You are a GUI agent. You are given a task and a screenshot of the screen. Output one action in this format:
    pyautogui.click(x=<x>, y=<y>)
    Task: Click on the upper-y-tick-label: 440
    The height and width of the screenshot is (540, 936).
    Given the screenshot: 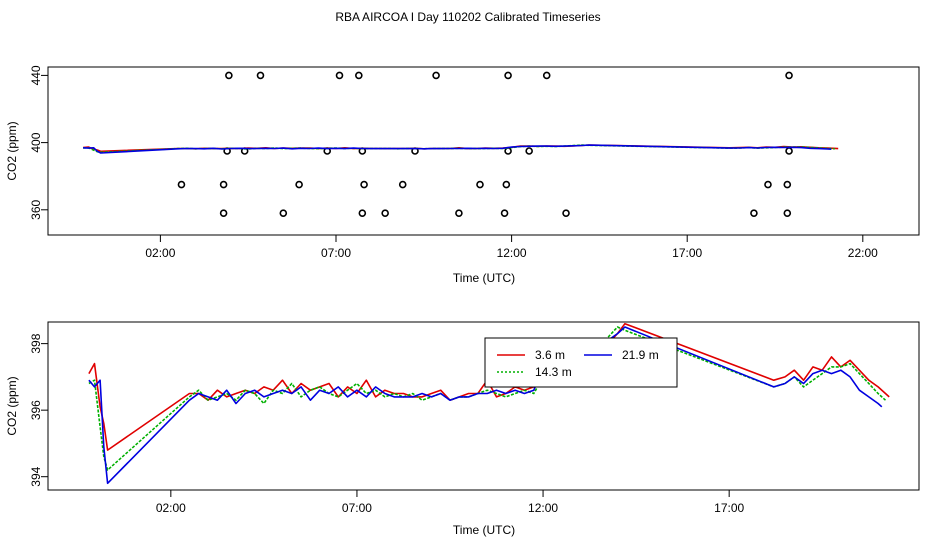 What is the action you would take?
    pyautogui.click(x=36, y=75)
    